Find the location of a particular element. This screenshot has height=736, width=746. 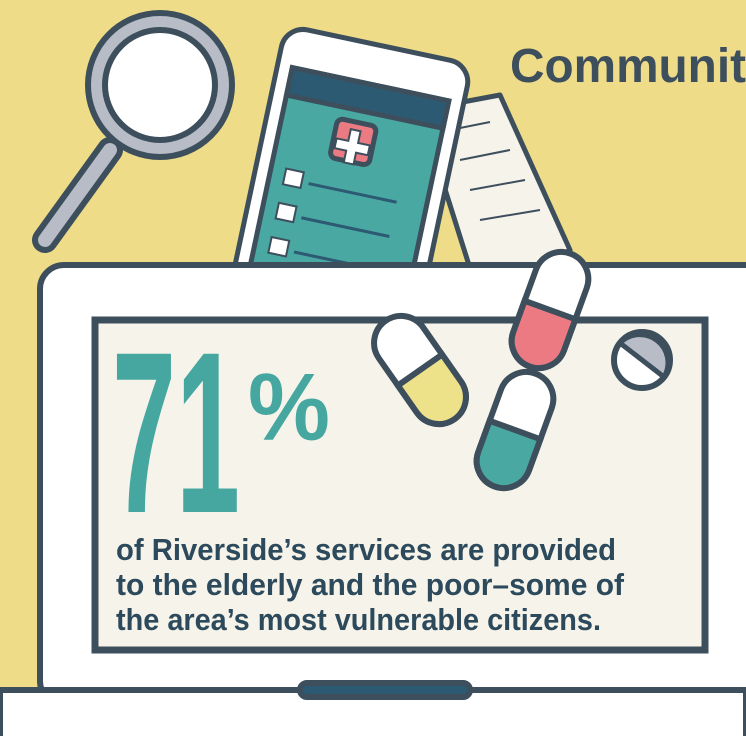

pills is located at coordinates (522, 370).